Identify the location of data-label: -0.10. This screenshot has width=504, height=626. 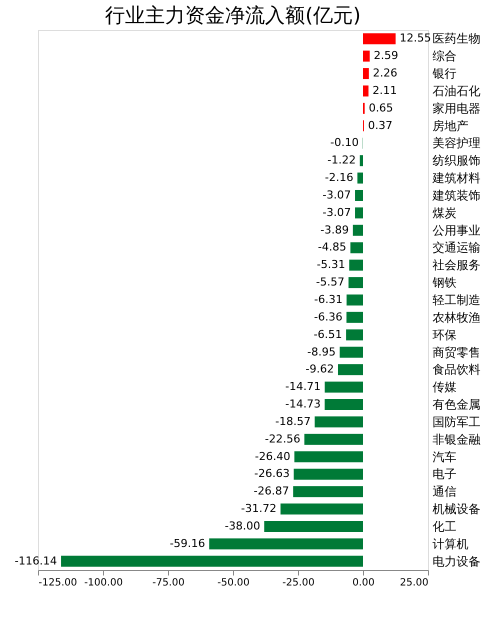
(344, 143).